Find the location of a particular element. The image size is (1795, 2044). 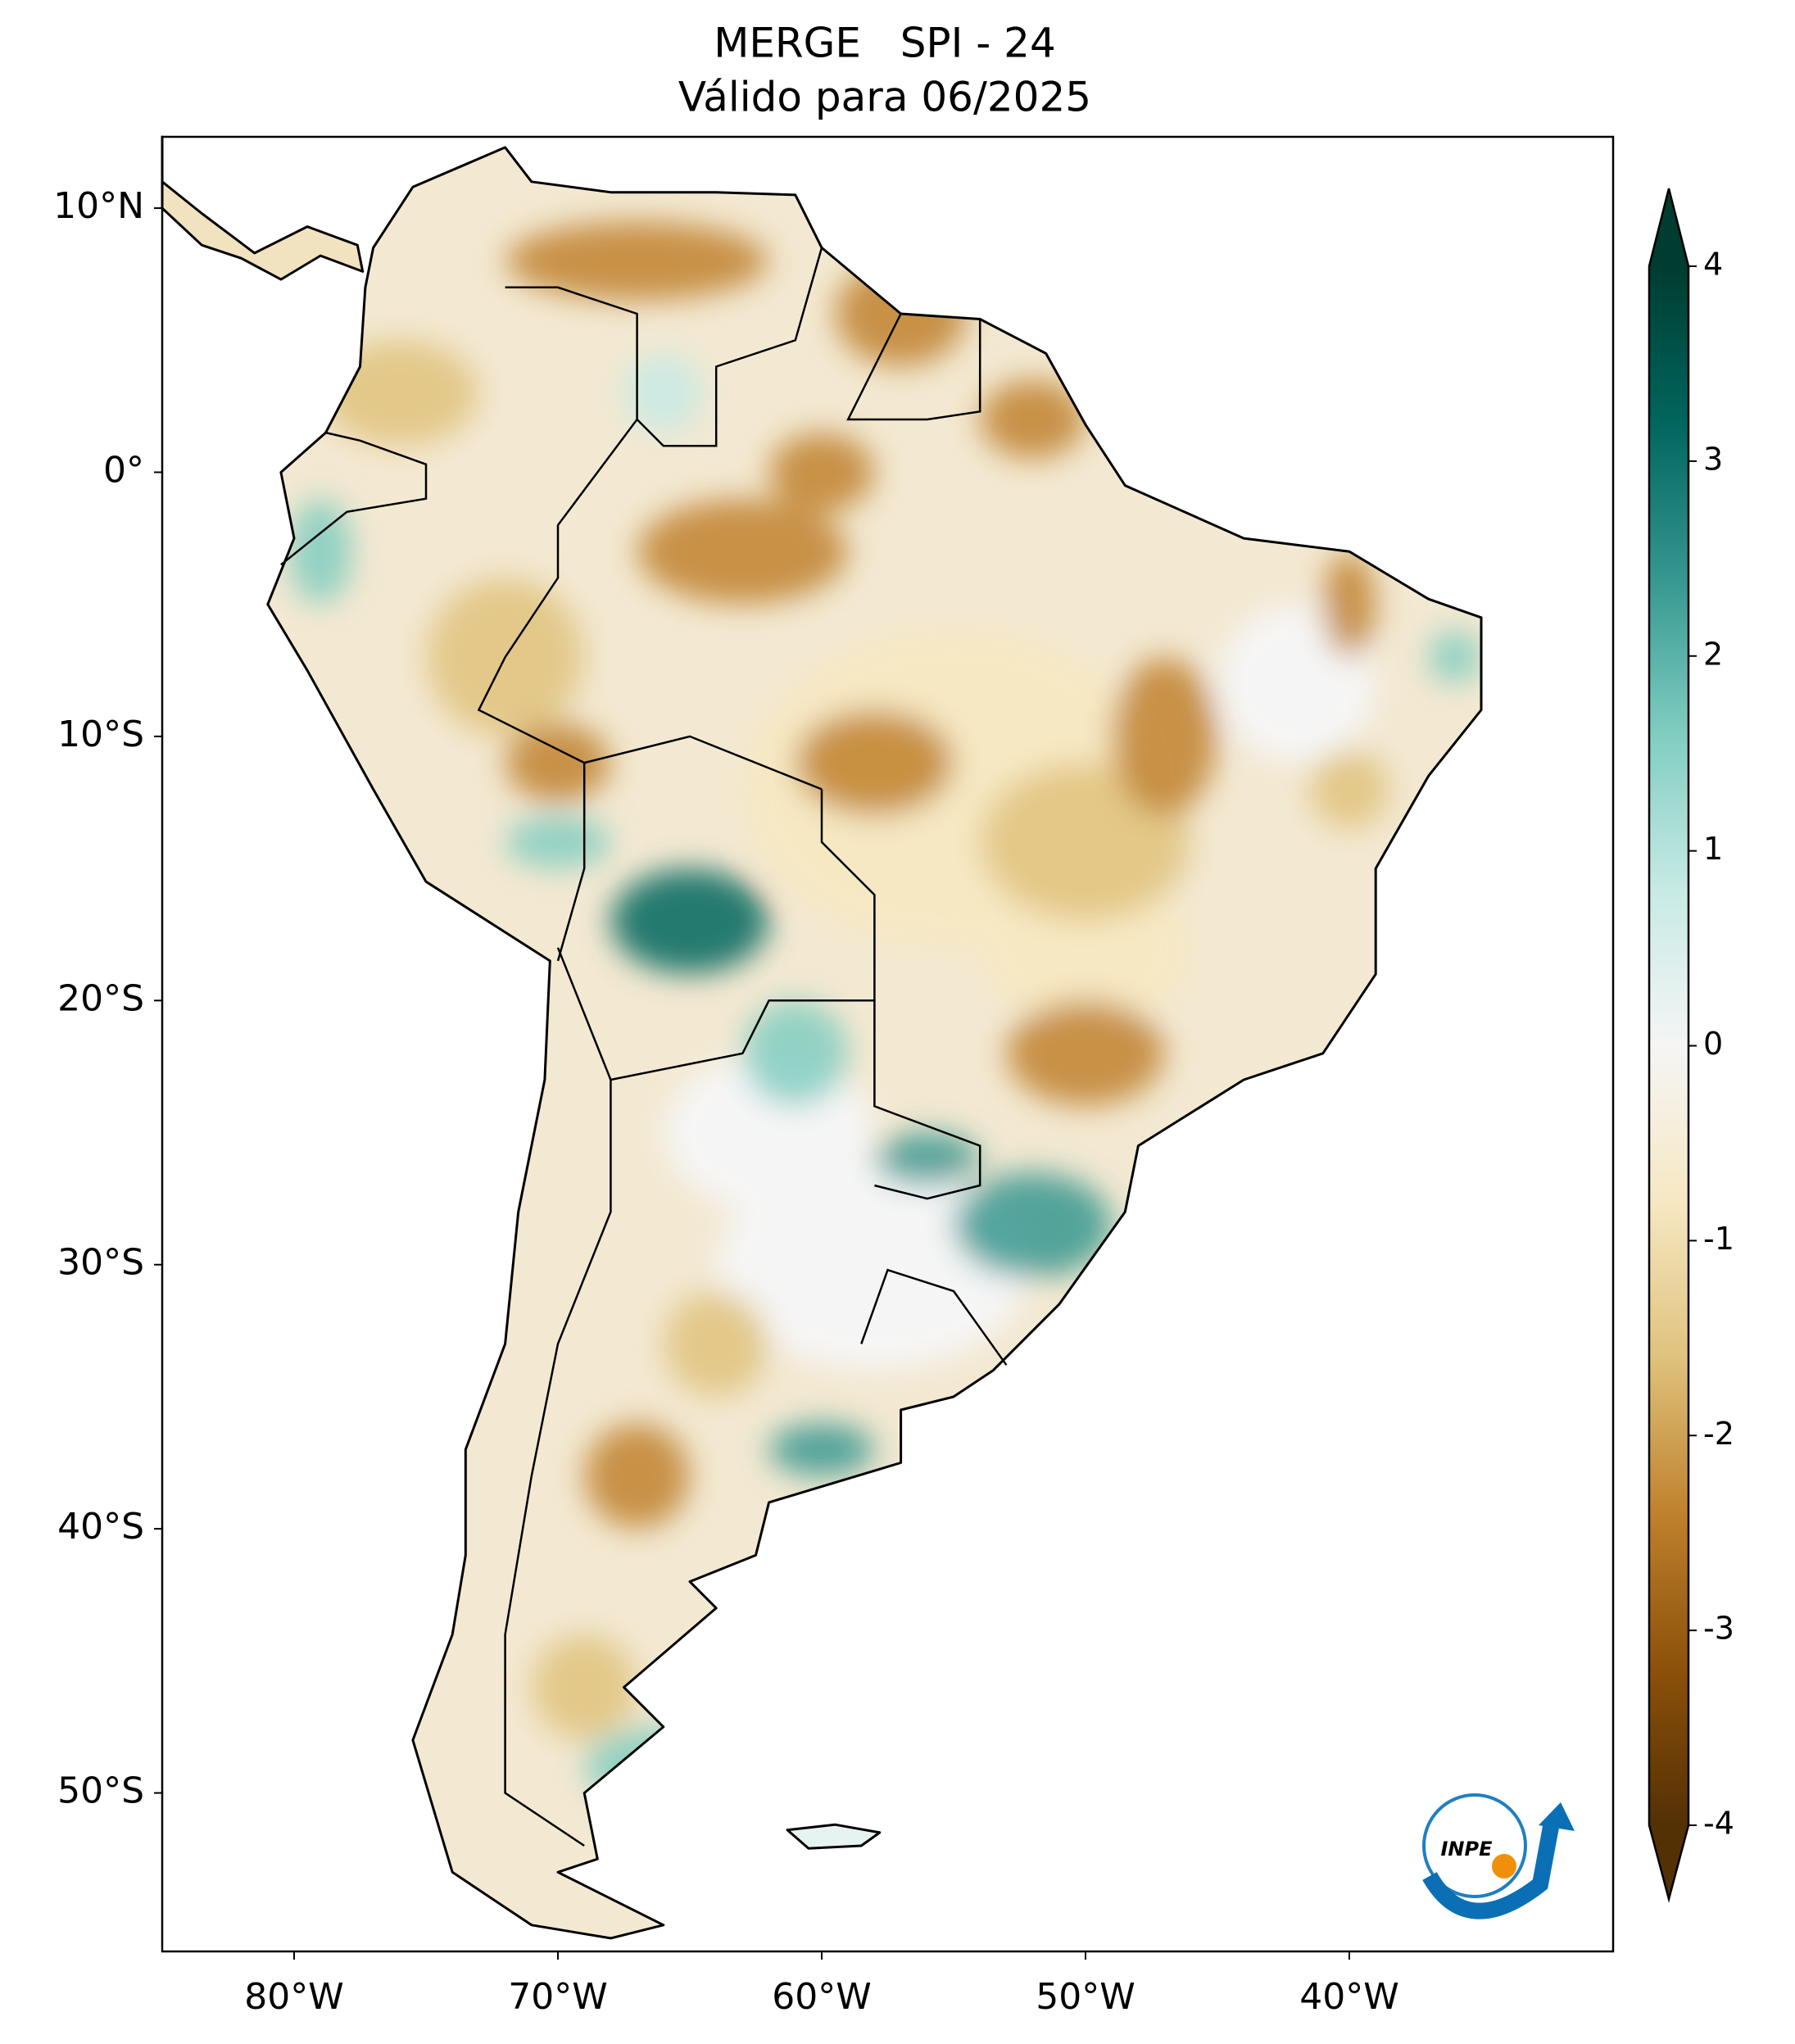

neutral-patch is located at coordinates (874, 1264).